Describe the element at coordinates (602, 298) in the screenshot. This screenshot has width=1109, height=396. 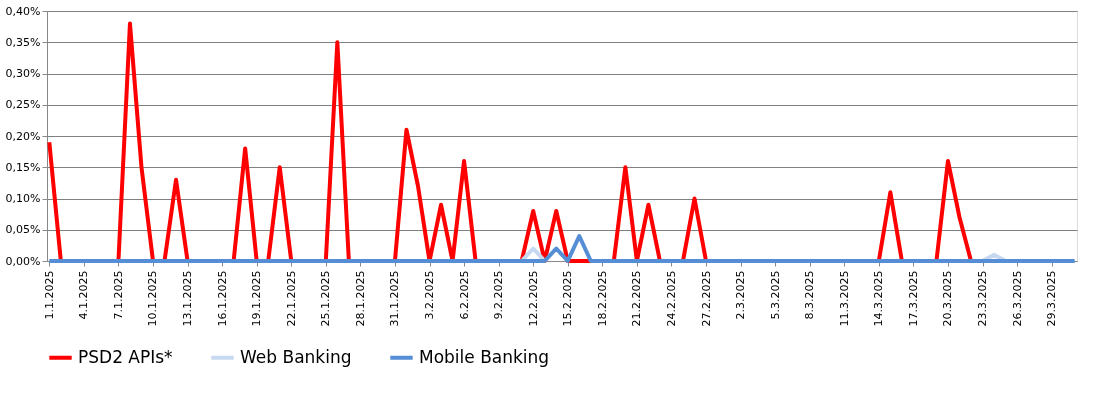
I see `x-tick-label: 18.2.2025` at that location.